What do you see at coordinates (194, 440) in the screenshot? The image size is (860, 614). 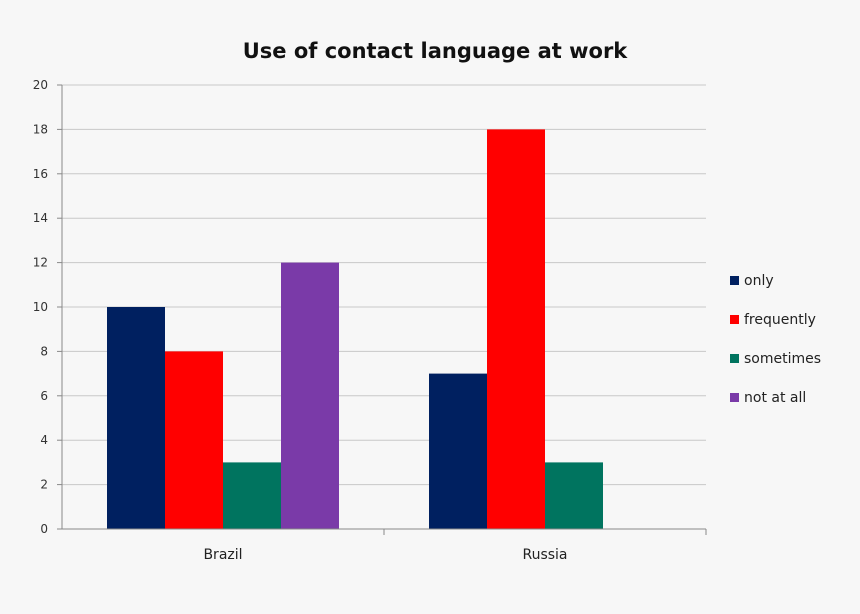 I see `bar-brazil-frequently` at bounding box center [194, 440].